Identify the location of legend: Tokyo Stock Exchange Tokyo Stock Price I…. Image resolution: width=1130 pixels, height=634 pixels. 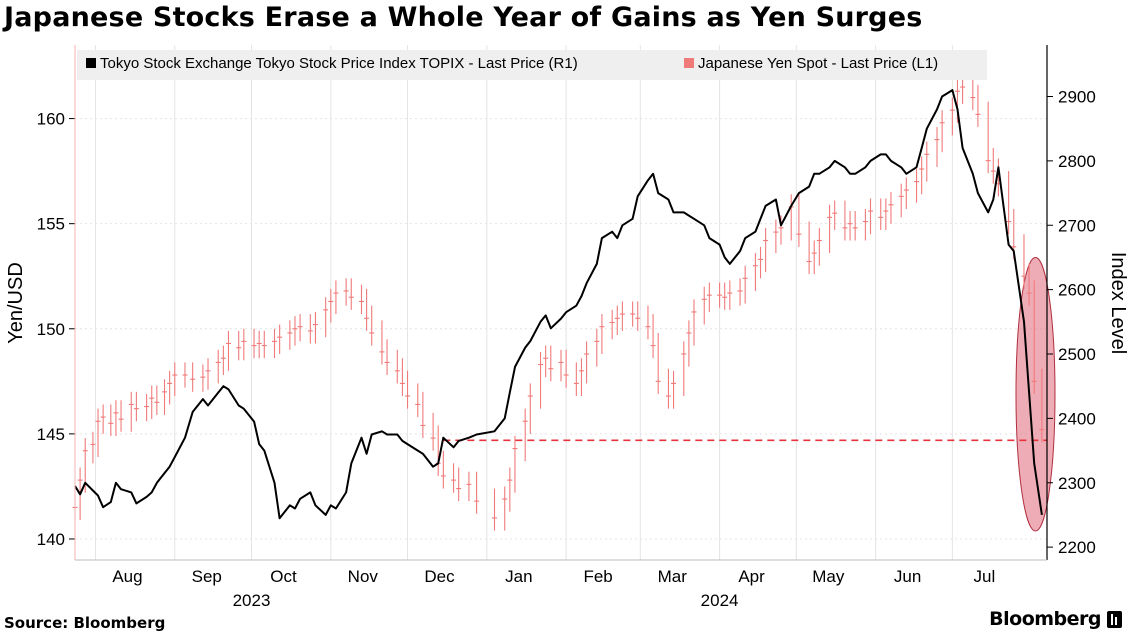
(532, 65).